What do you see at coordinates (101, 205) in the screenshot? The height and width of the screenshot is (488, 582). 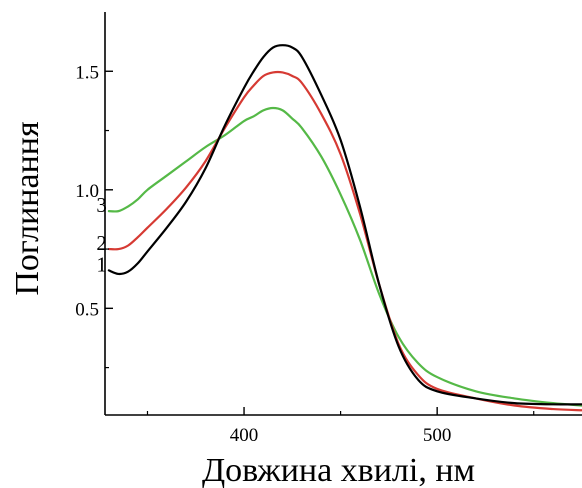 I see `series-3-label: 3` at bounding box center [101, 205].